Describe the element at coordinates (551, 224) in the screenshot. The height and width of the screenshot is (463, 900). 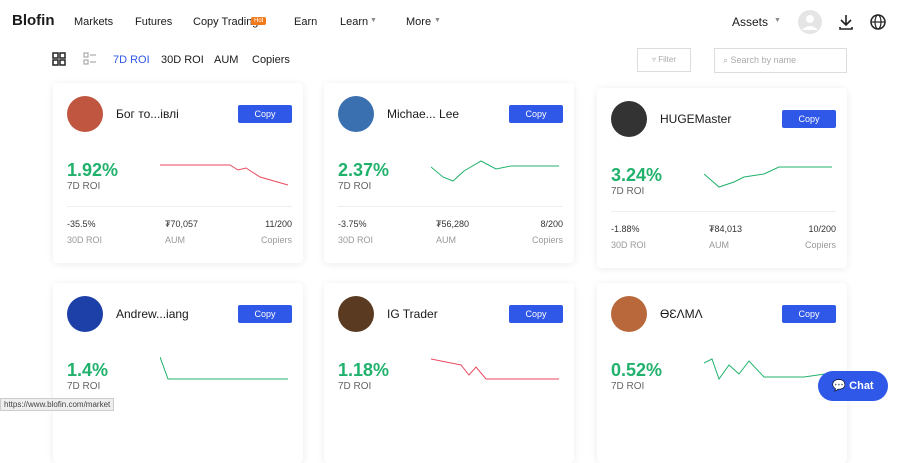
I see `stat-value: 8/200` at that location.